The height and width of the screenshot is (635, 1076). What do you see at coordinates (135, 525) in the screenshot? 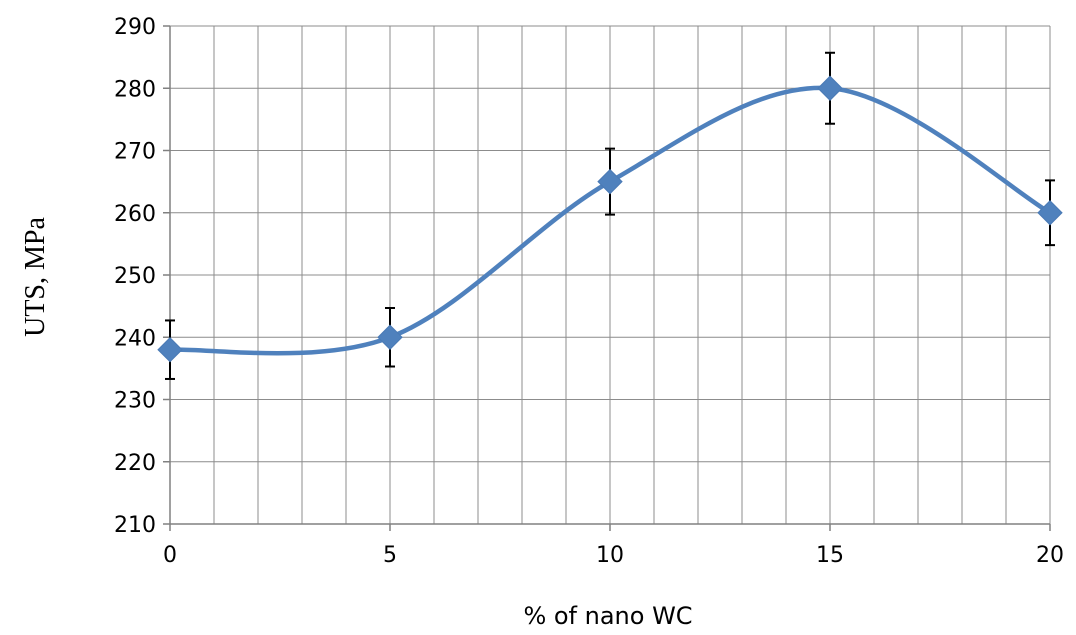
I see `y-tick-label: 210` at bounding box center [135, 525].